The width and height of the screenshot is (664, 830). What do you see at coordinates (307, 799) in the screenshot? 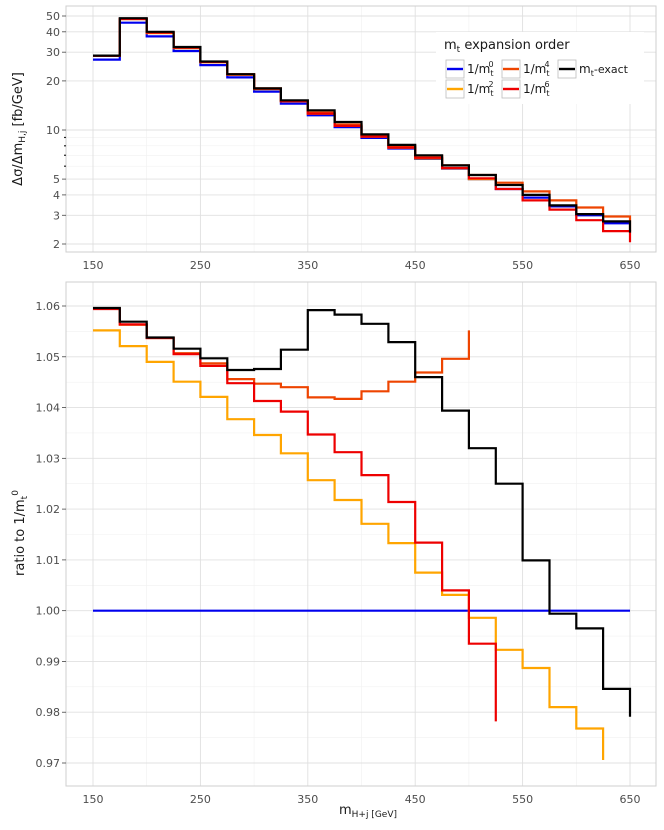
I see `bottom-x-tick-label: 350` at bounding box center [307, 799].